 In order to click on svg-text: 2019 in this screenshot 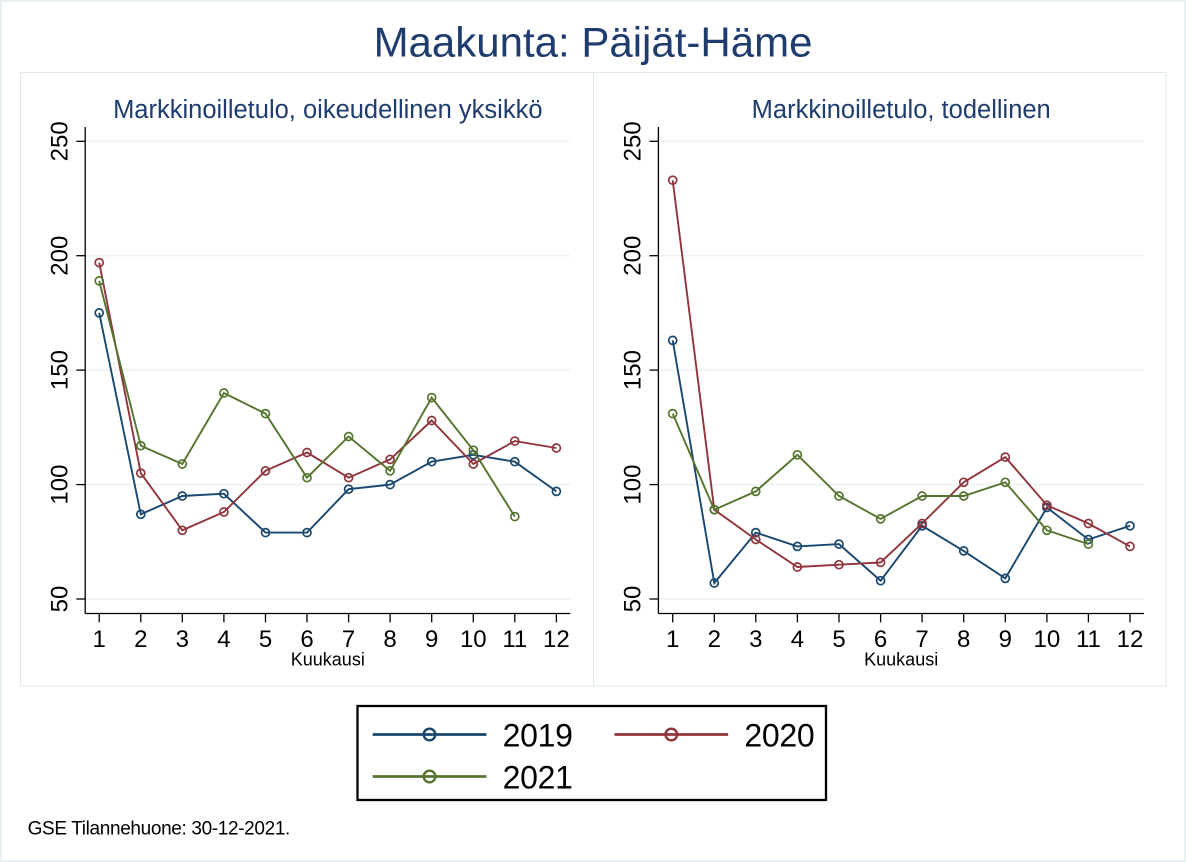, I will do `click(538, 736)`.